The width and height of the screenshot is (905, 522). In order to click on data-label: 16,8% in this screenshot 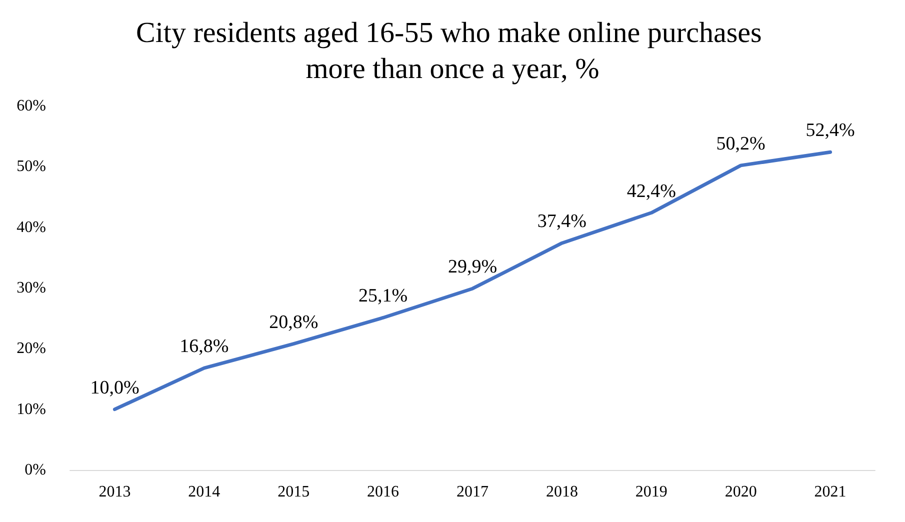, I will do `click(204, 347)`.